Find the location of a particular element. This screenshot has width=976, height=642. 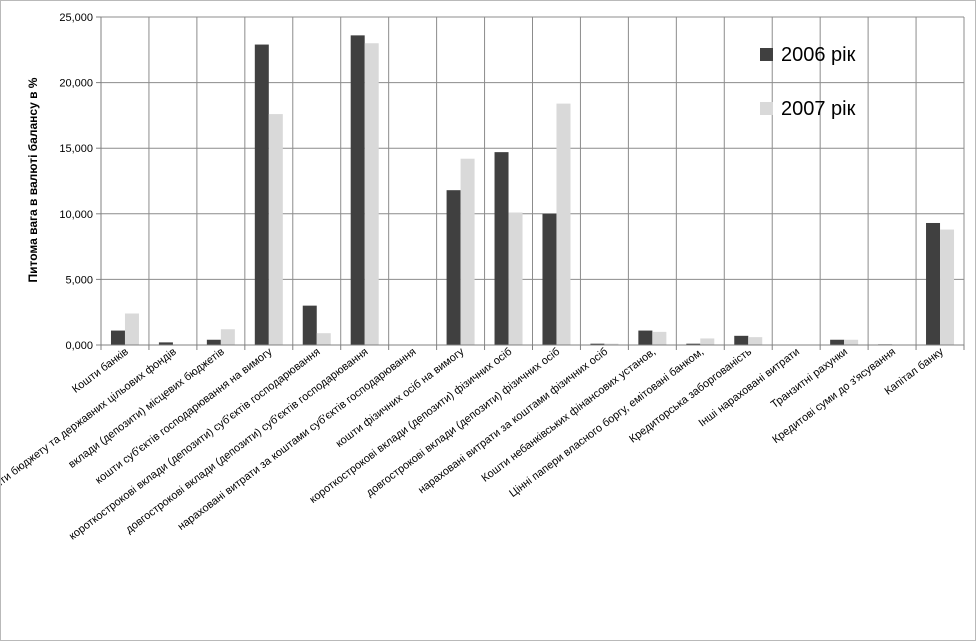

legend-label: 2007 рік is located at coordinates (818, 109).